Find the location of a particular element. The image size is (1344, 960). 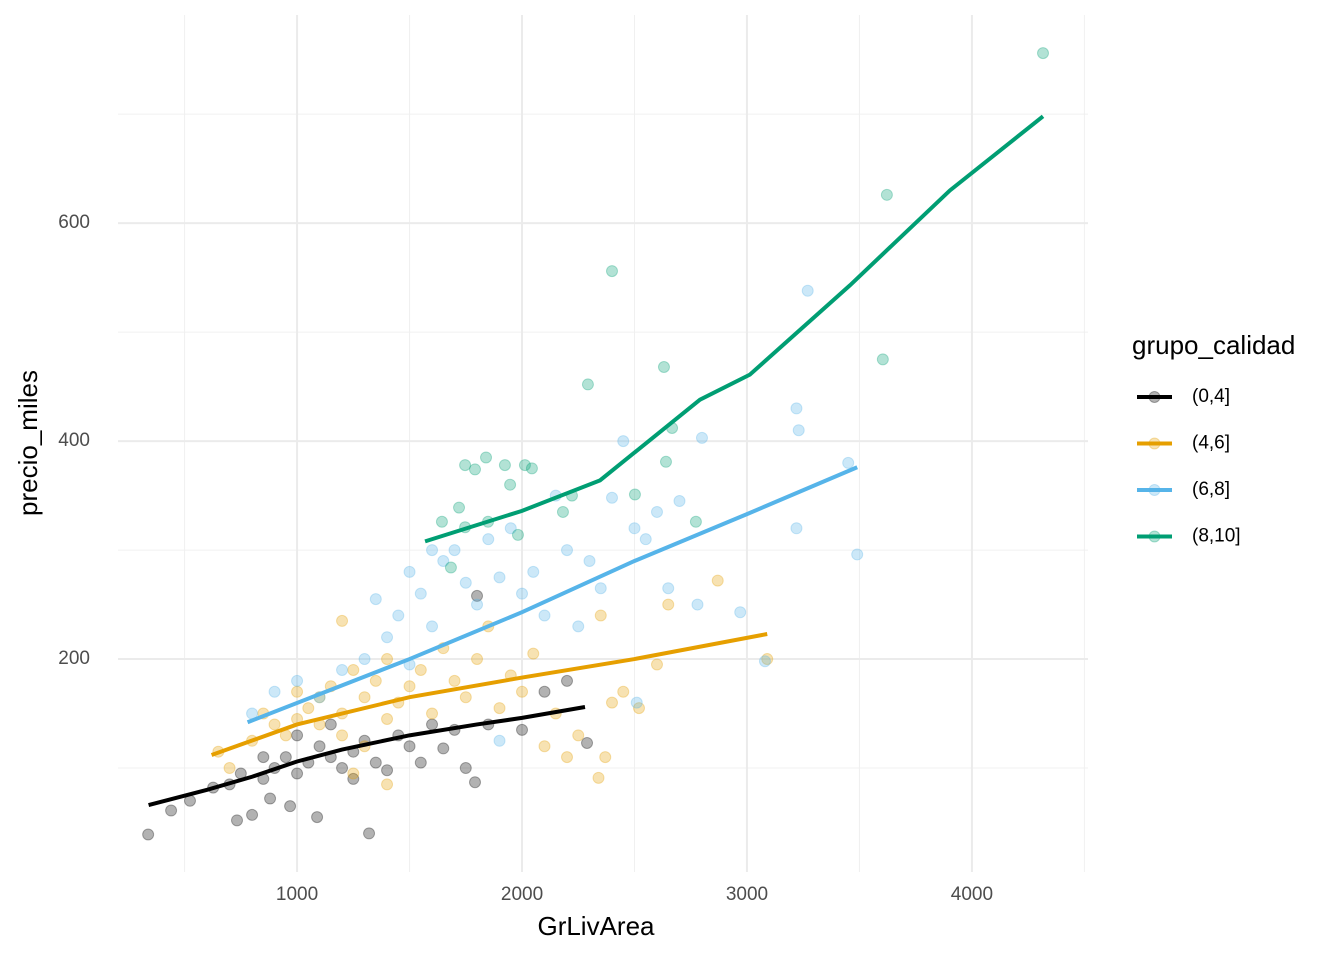

y-axis-title: precio_miles is located at coordinates (28, 443).